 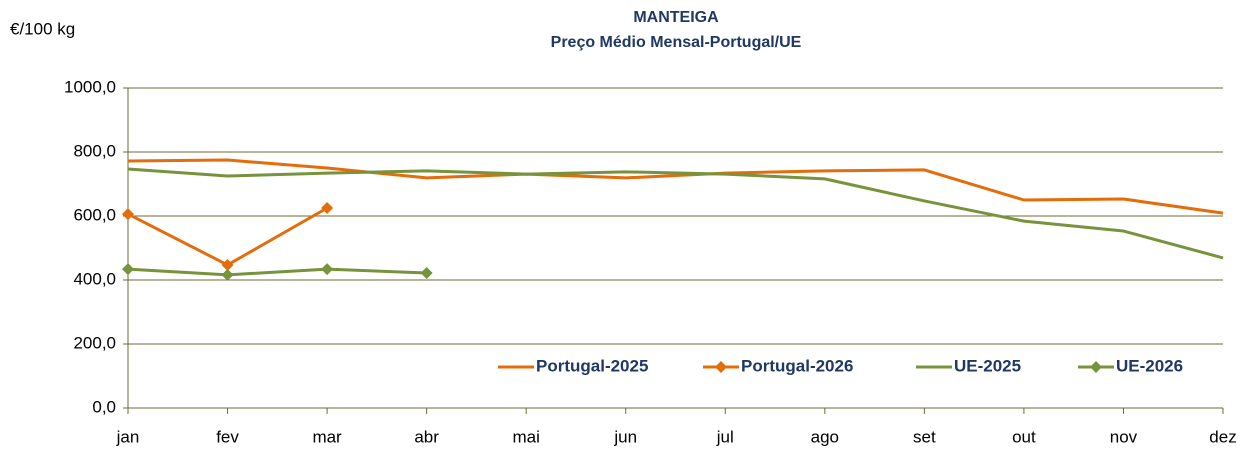 What do you see at coordinates (42, 28) in the screenshot?
I see `y-axis-label: €/100 kg` at bounding box center [42, 28].